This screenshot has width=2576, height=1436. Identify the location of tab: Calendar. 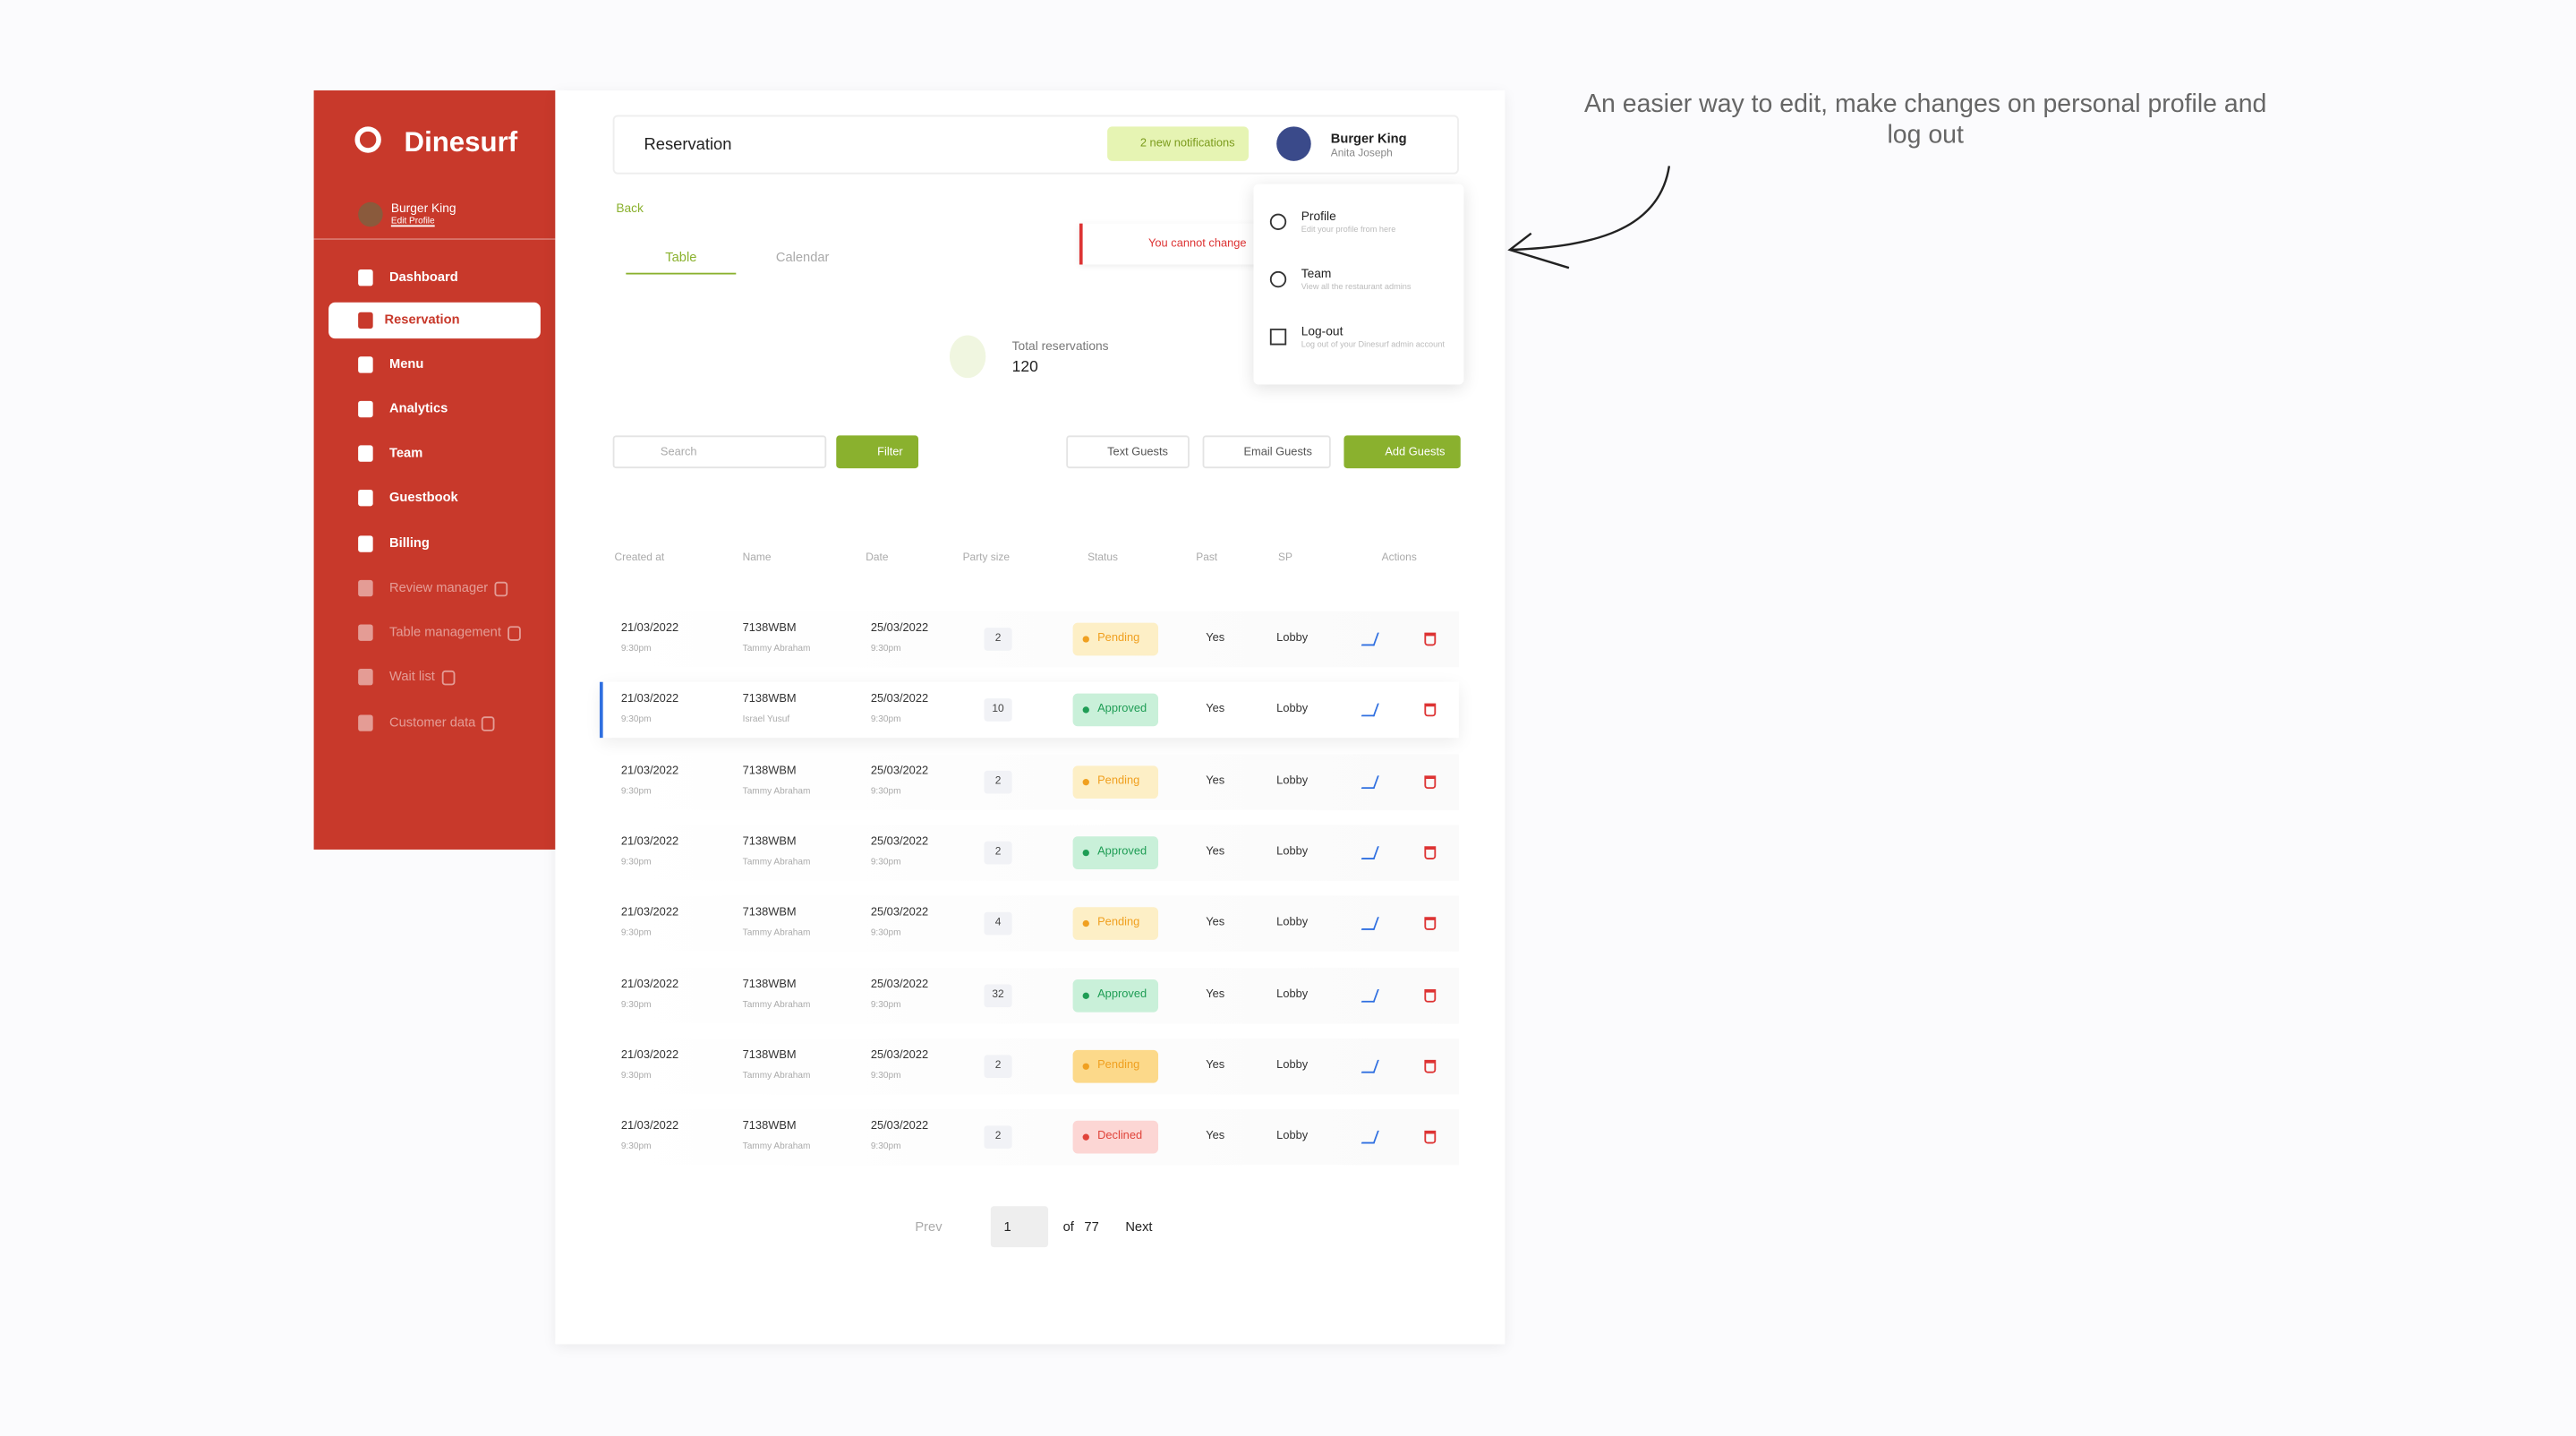
(802, 257).